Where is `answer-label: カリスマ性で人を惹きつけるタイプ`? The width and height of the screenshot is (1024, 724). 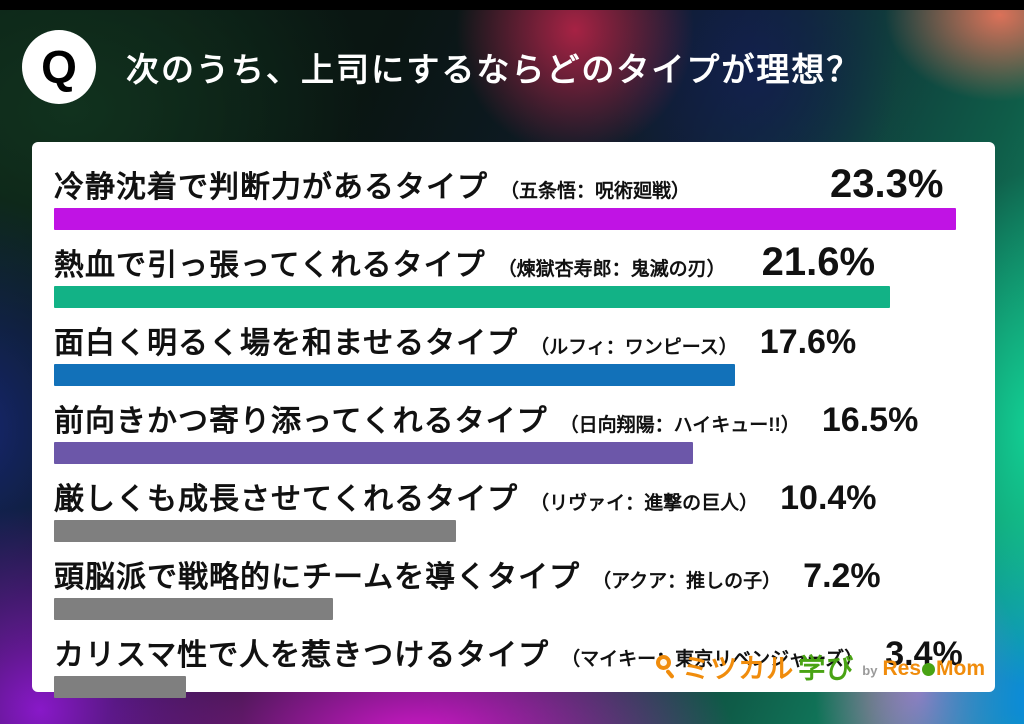
answer-label: カリスマ性で人を惹きつけるタイプ is located at coordinates (302, 655).